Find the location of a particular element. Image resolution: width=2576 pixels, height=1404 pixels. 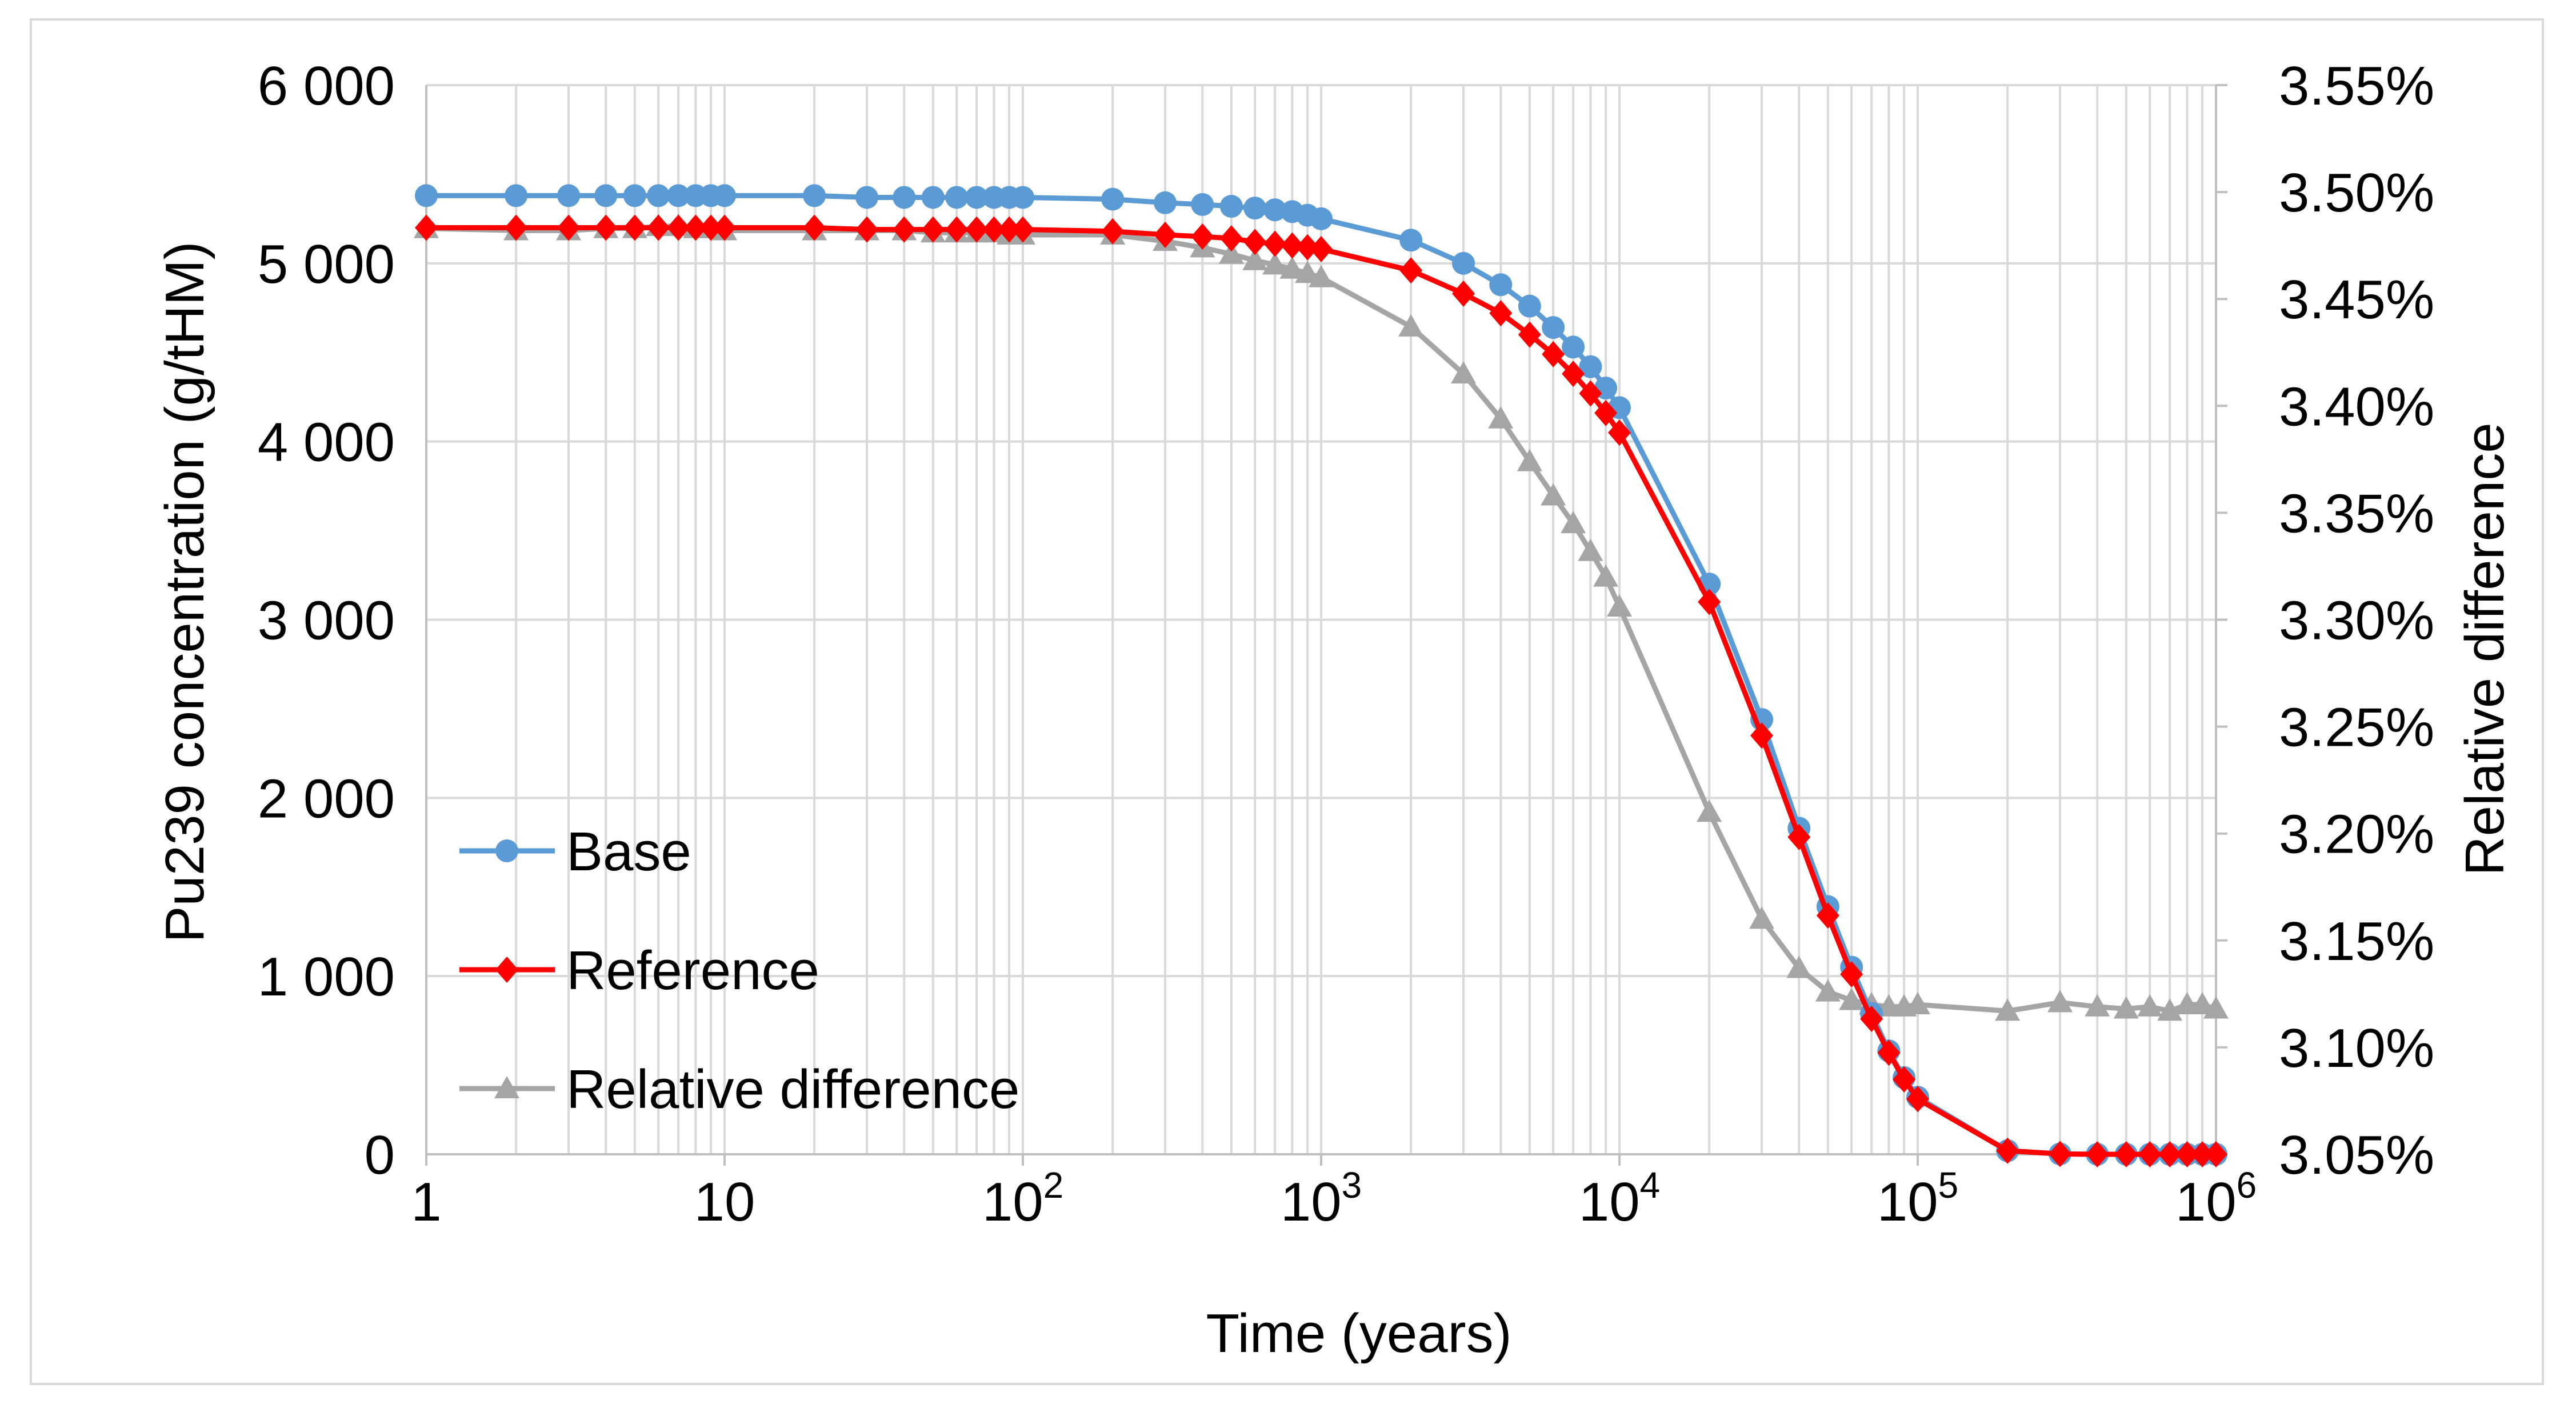

x-tick-exponent: 4 is located at coordinates (1650, 1185).